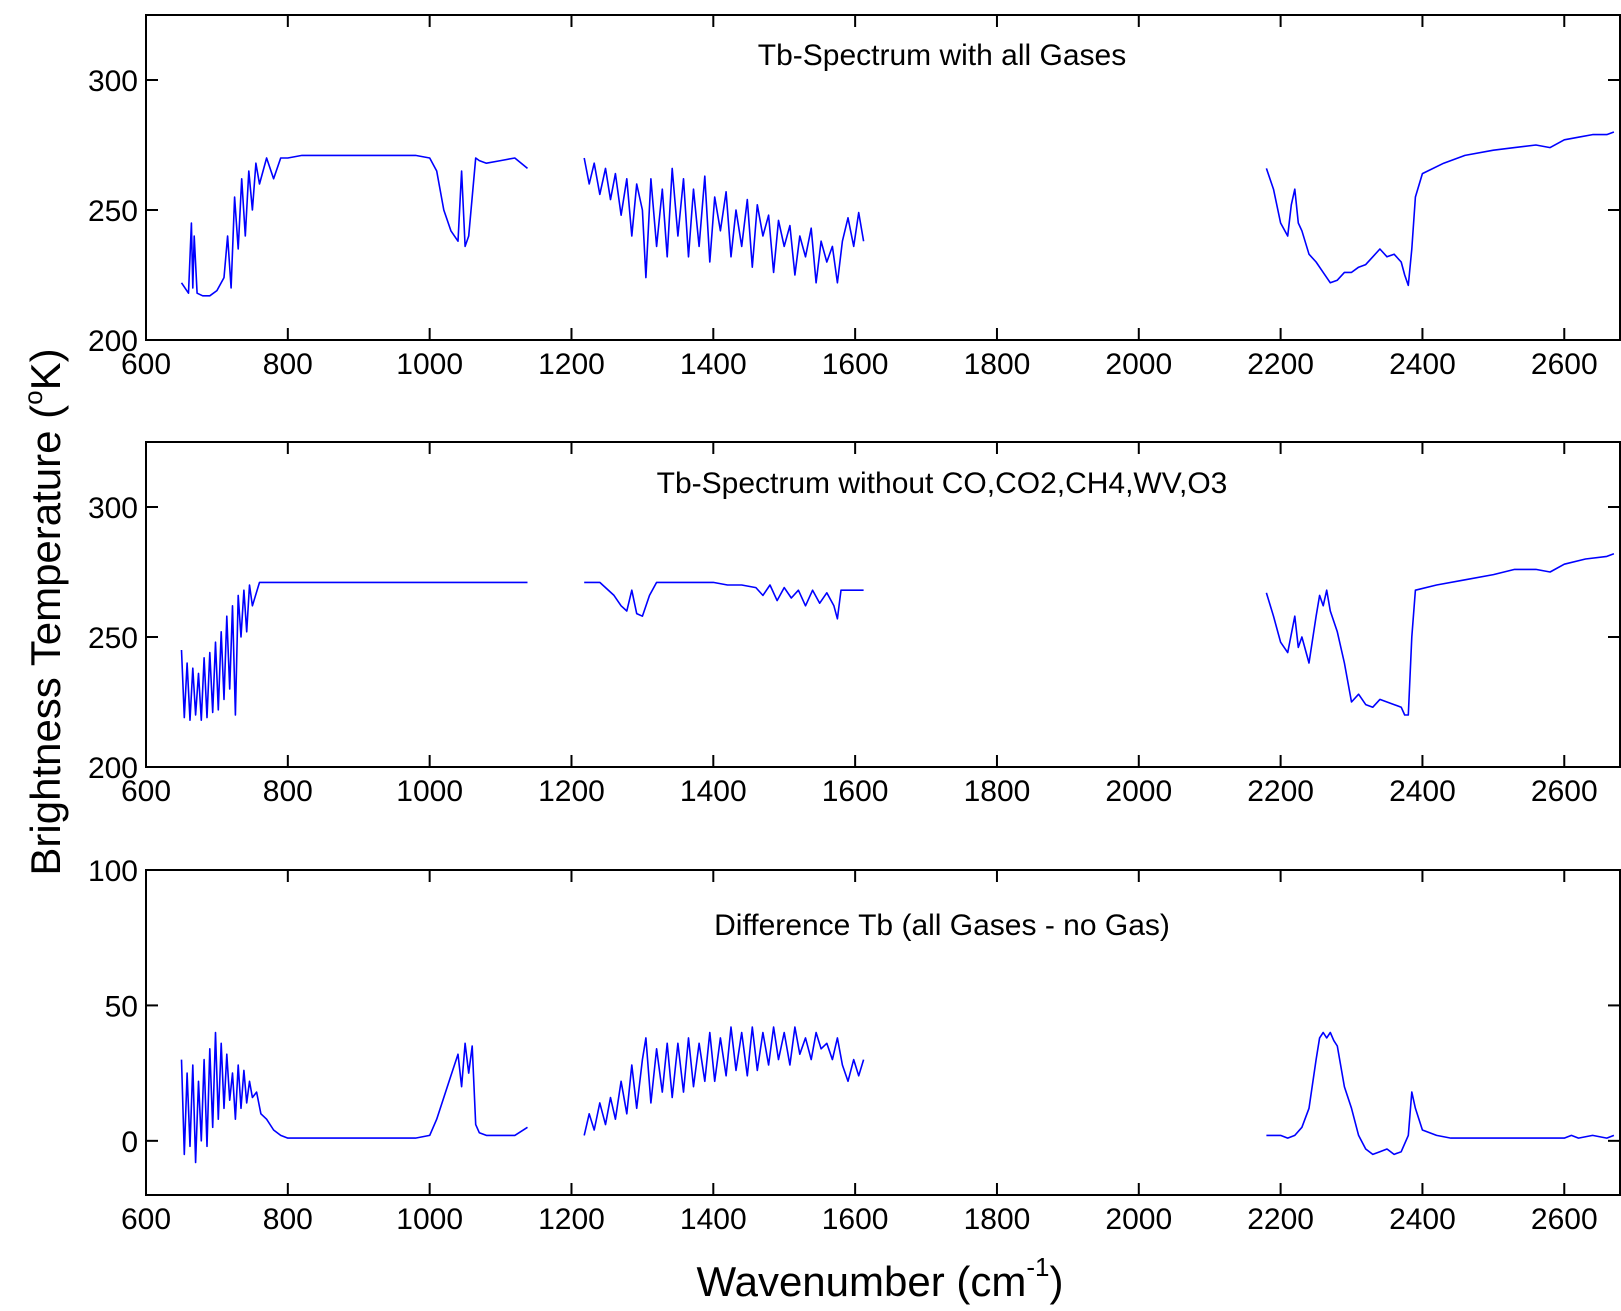 This screenshot has height=1311, width=1621. I want to click on y-axis-label: Brightness Temperature (oK), so click(43, 611).